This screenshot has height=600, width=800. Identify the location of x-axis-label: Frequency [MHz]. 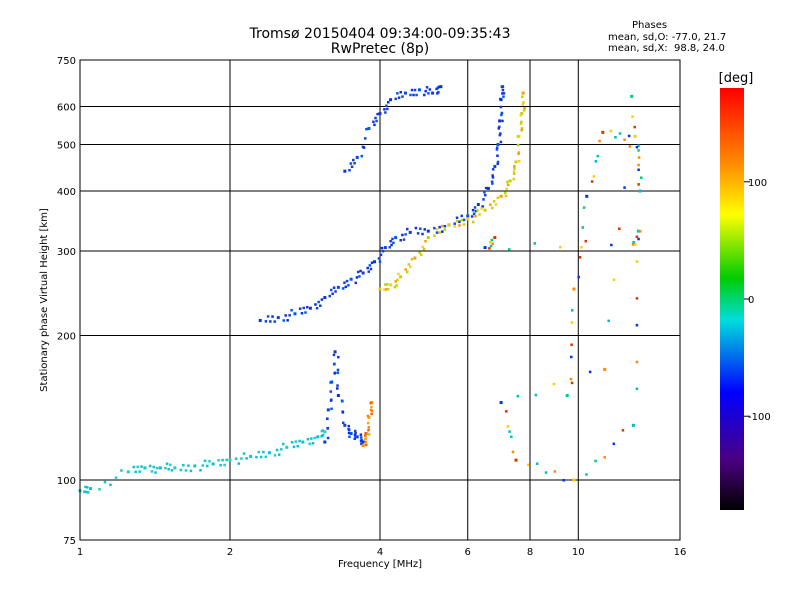
(380, 564).